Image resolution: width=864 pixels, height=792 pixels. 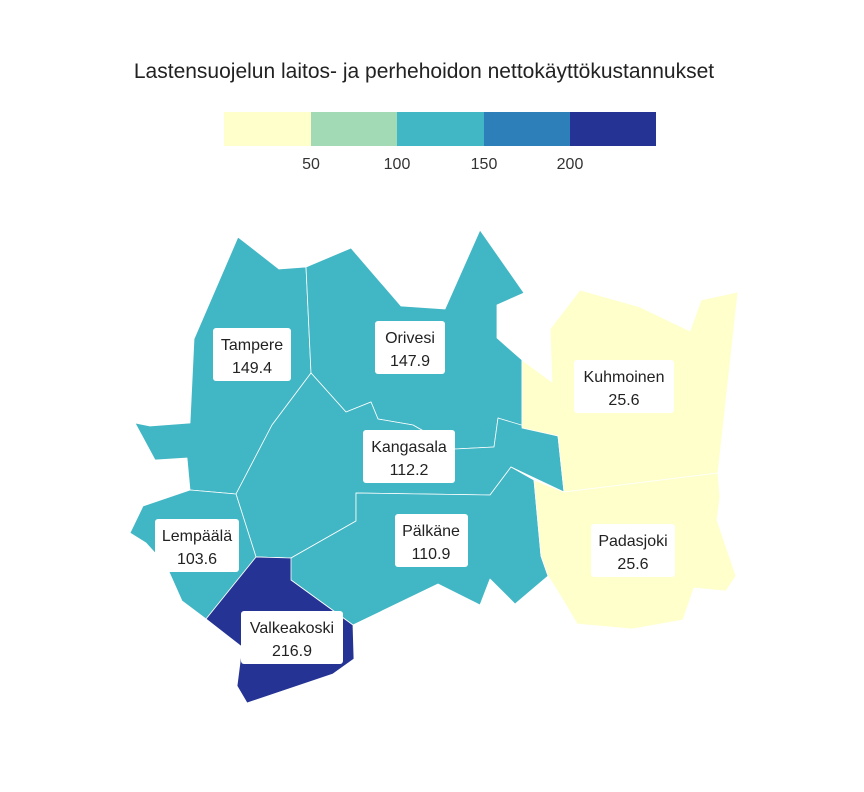 I want to click on region-value-valkeakoski: 216.9, so click(x=292, y=651).